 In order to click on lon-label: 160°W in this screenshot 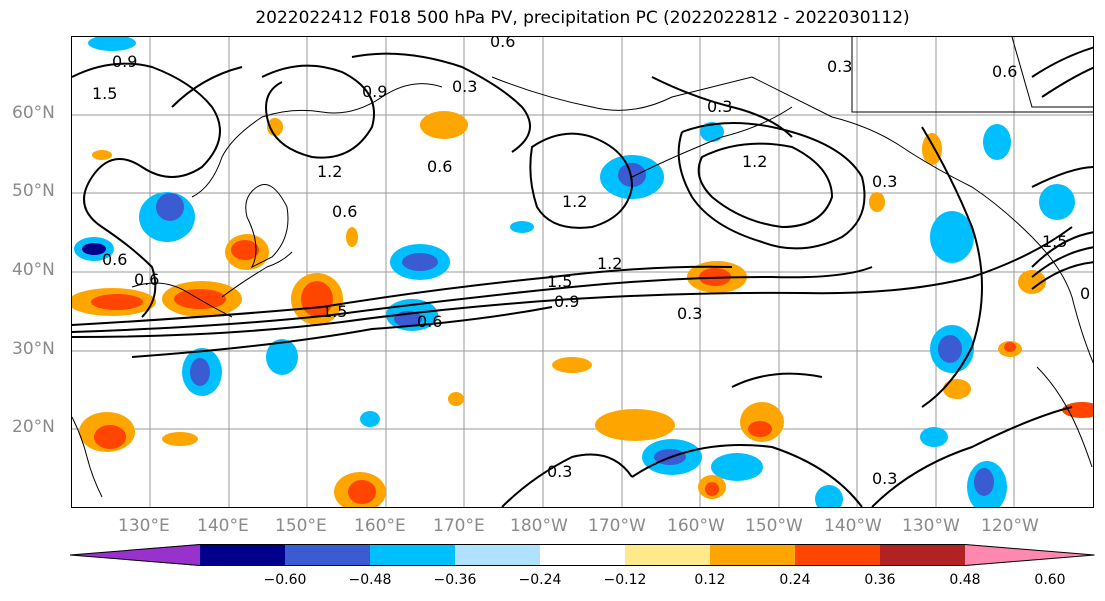, I will do `click(696, 526)`.